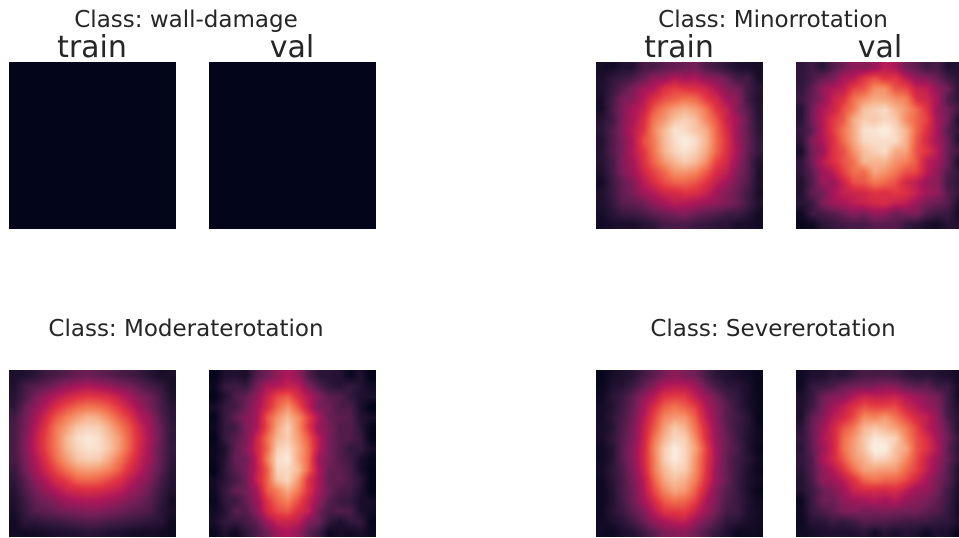 This screenshot has height=538, width=959. What do you see at coordinates (773, 20) in the screenshot?
I see `chart-title-minorrotation: Class: Minorrotation` at bounding box center [773, 20].